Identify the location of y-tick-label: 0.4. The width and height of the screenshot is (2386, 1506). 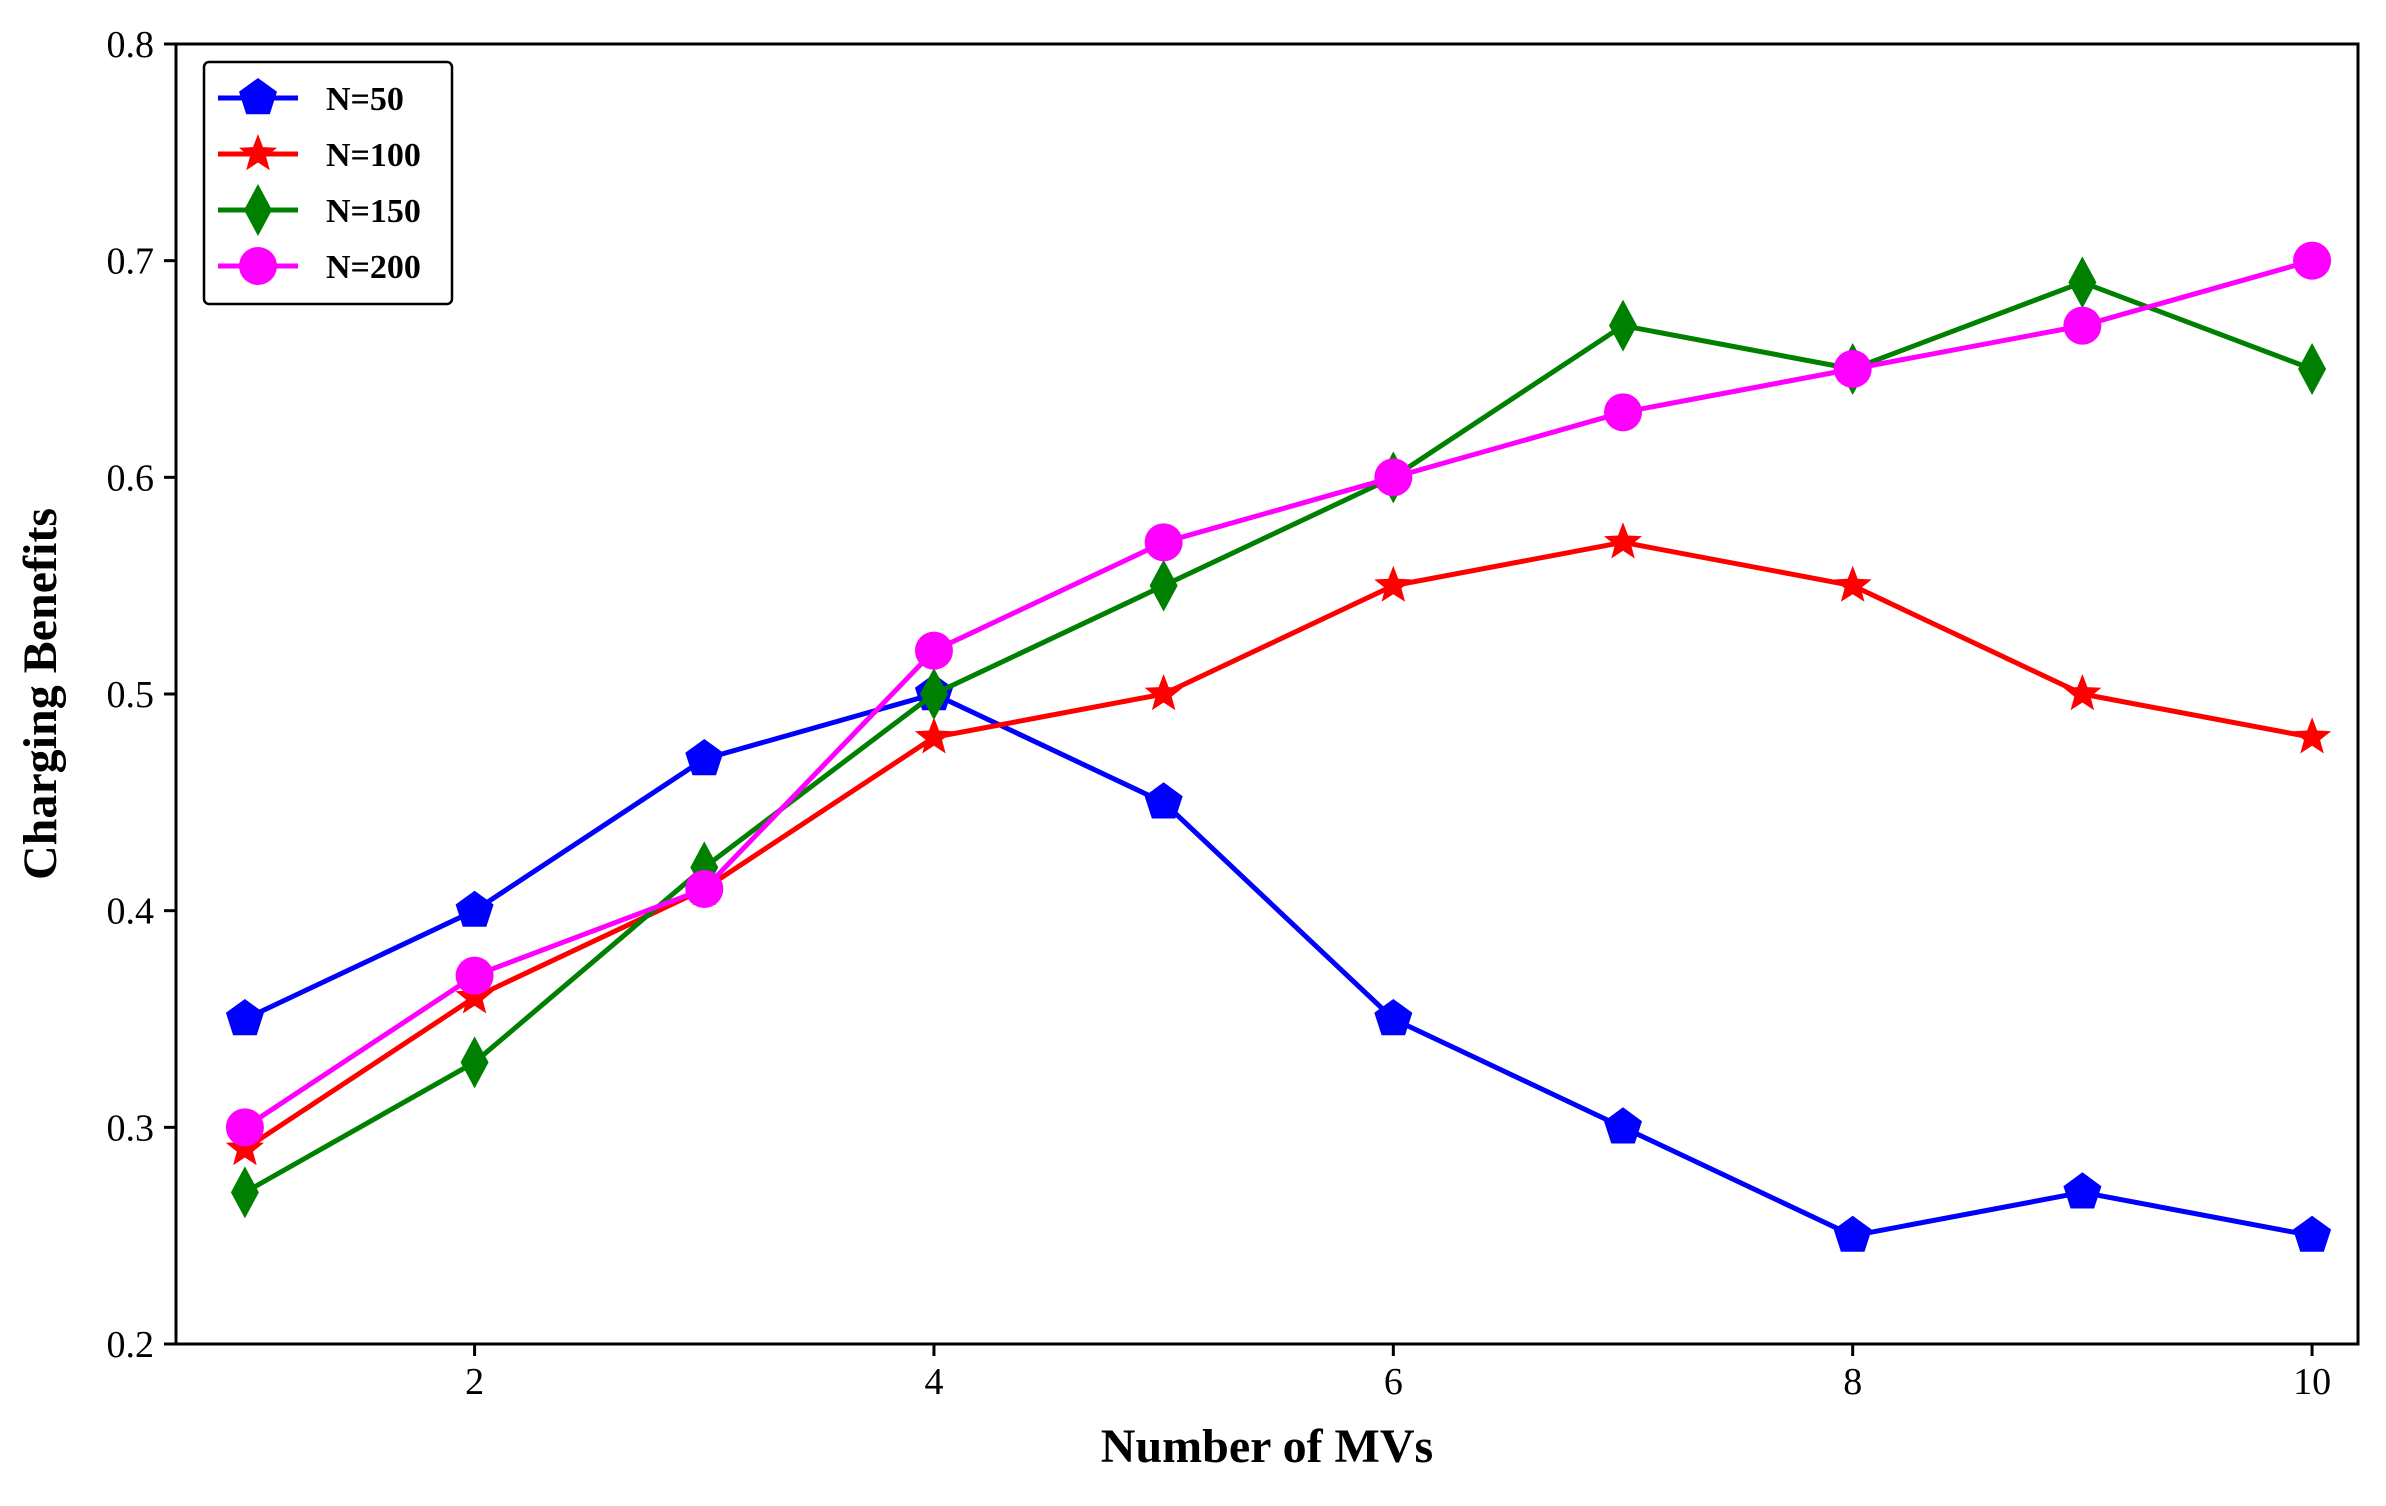
(131, 912).